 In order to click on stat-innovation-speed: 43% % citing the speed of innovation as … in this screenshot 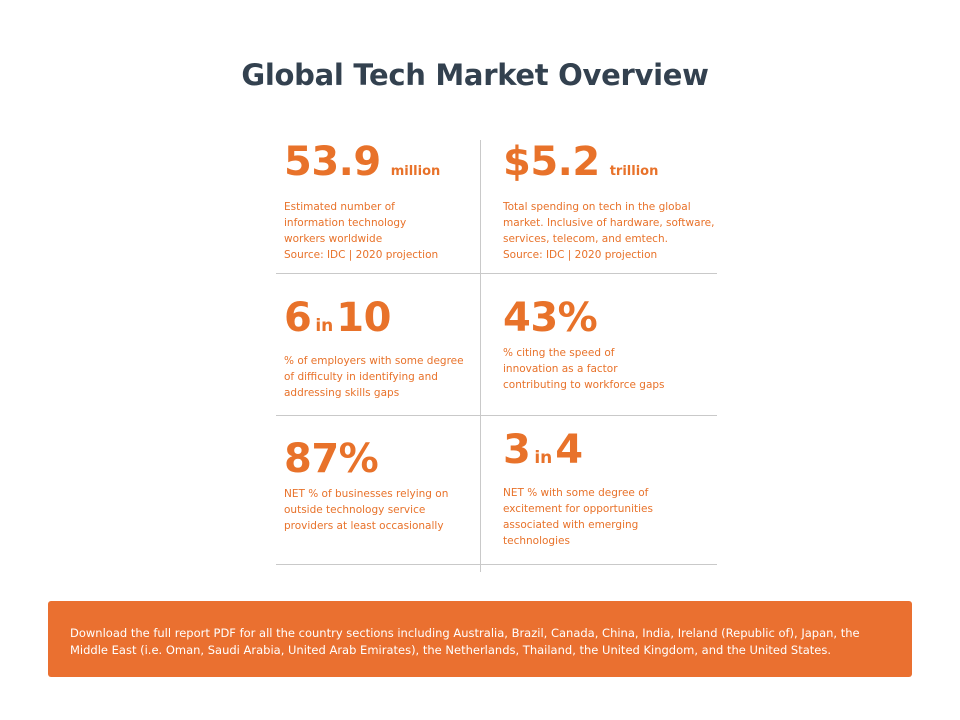, I will do `click(584, 344)`.